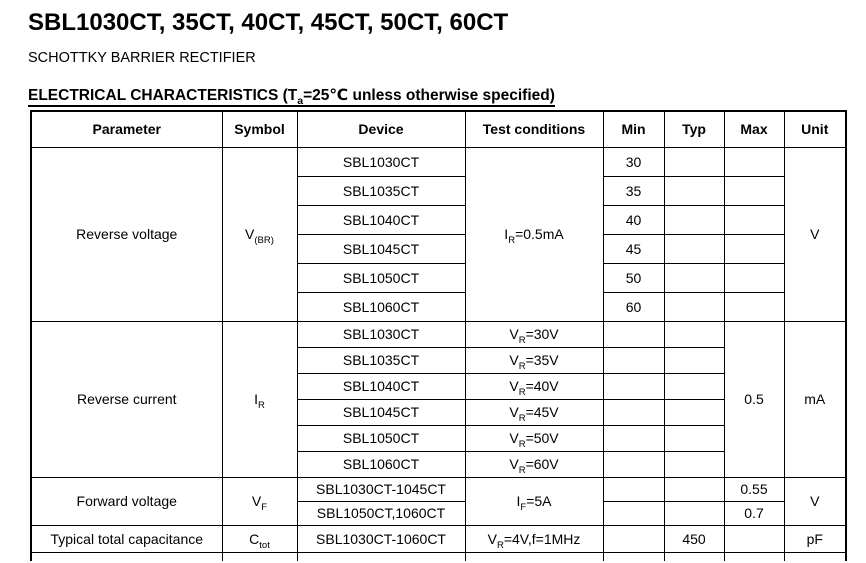  I want to click on page-subtitle: SCHOTTKY BARRIER RECTIFIER, so click(142, 58).